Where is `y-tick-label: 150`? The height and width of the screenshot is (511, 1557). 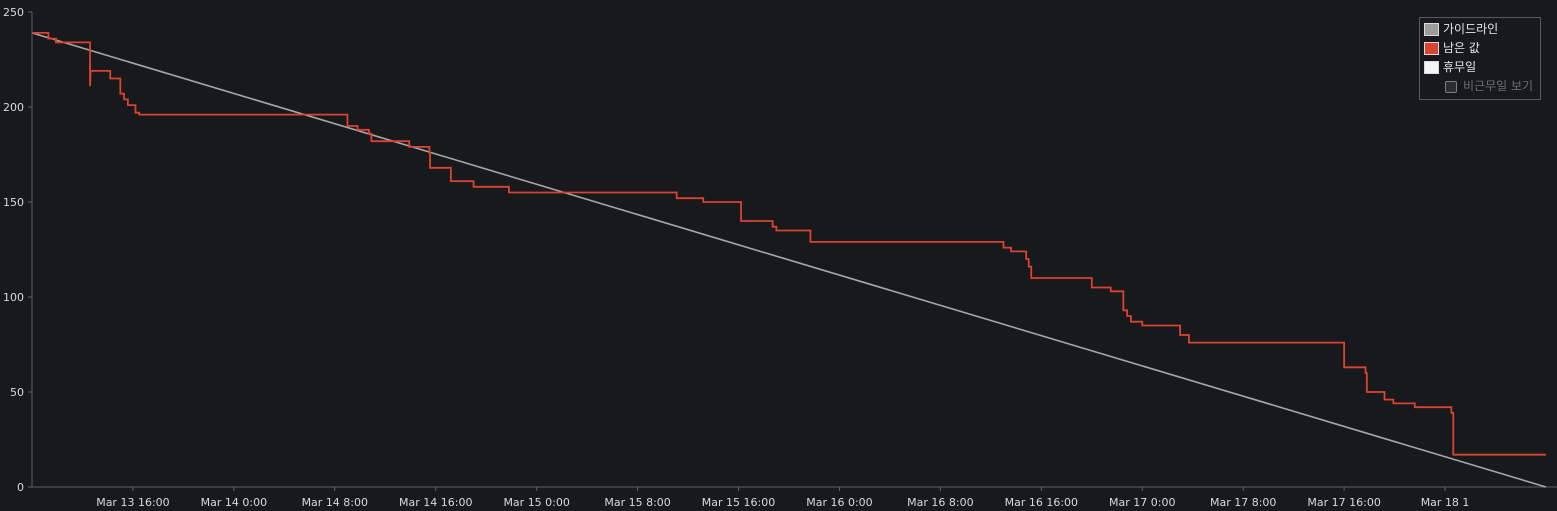
y-tick-label: 150 is located at coordinates (13, 202).